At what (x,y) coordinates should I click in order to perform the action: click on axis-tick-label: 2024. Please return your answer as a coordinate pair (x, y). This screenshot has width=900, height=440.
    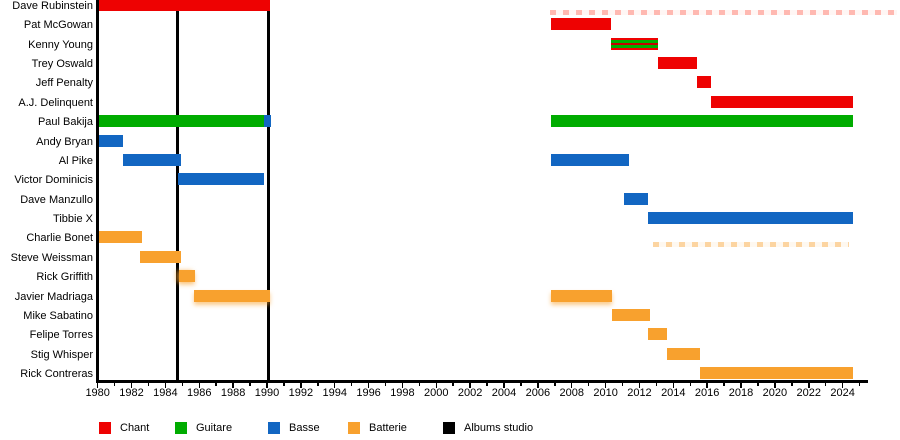
    Looking at the image, I should click on (842, 393).